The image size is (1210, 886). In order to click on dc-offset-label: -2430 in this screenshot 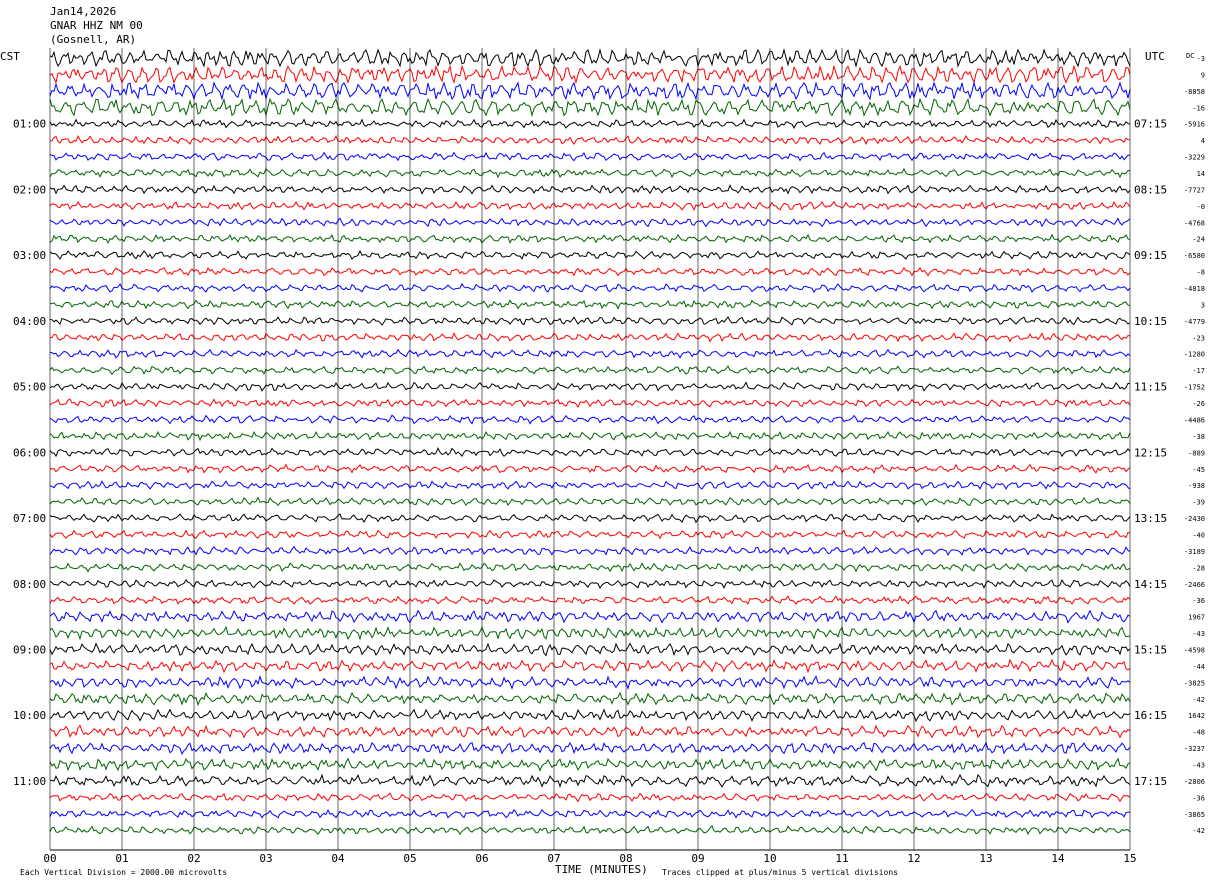, I will do `click(1194, 519)`.